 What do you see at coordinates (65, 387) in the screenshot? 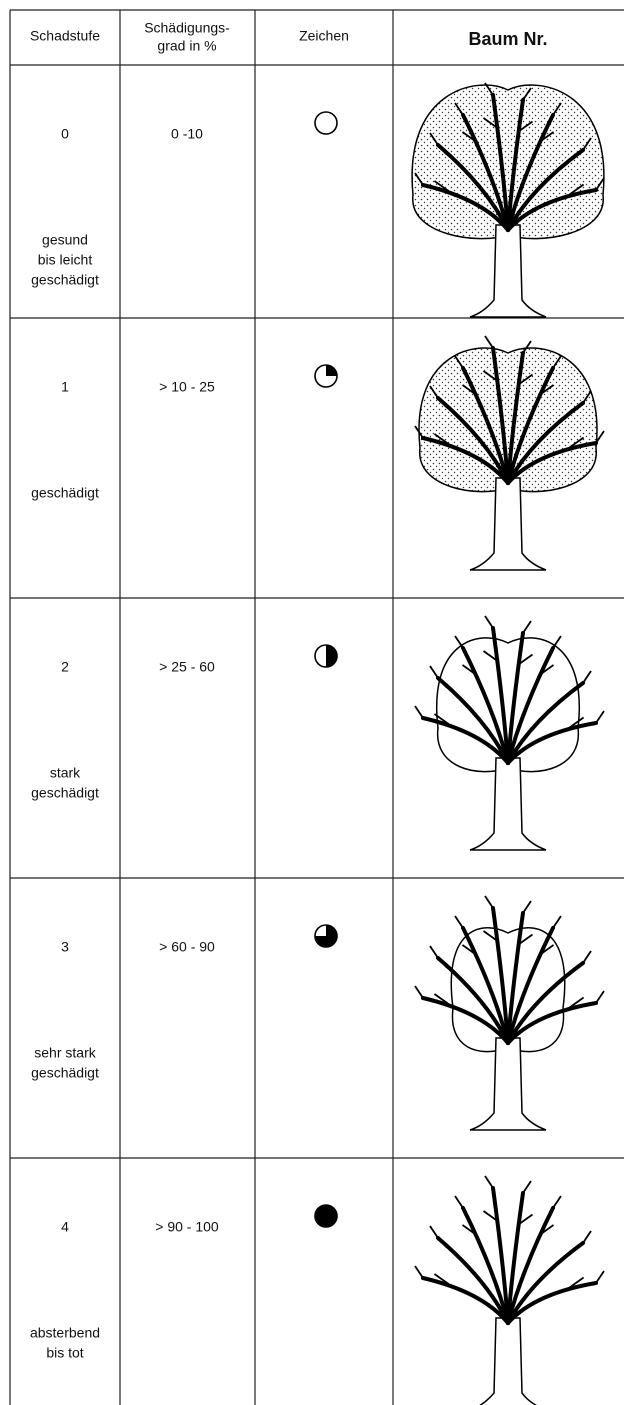
I see `level: 1` at bounding box center [65, 387].